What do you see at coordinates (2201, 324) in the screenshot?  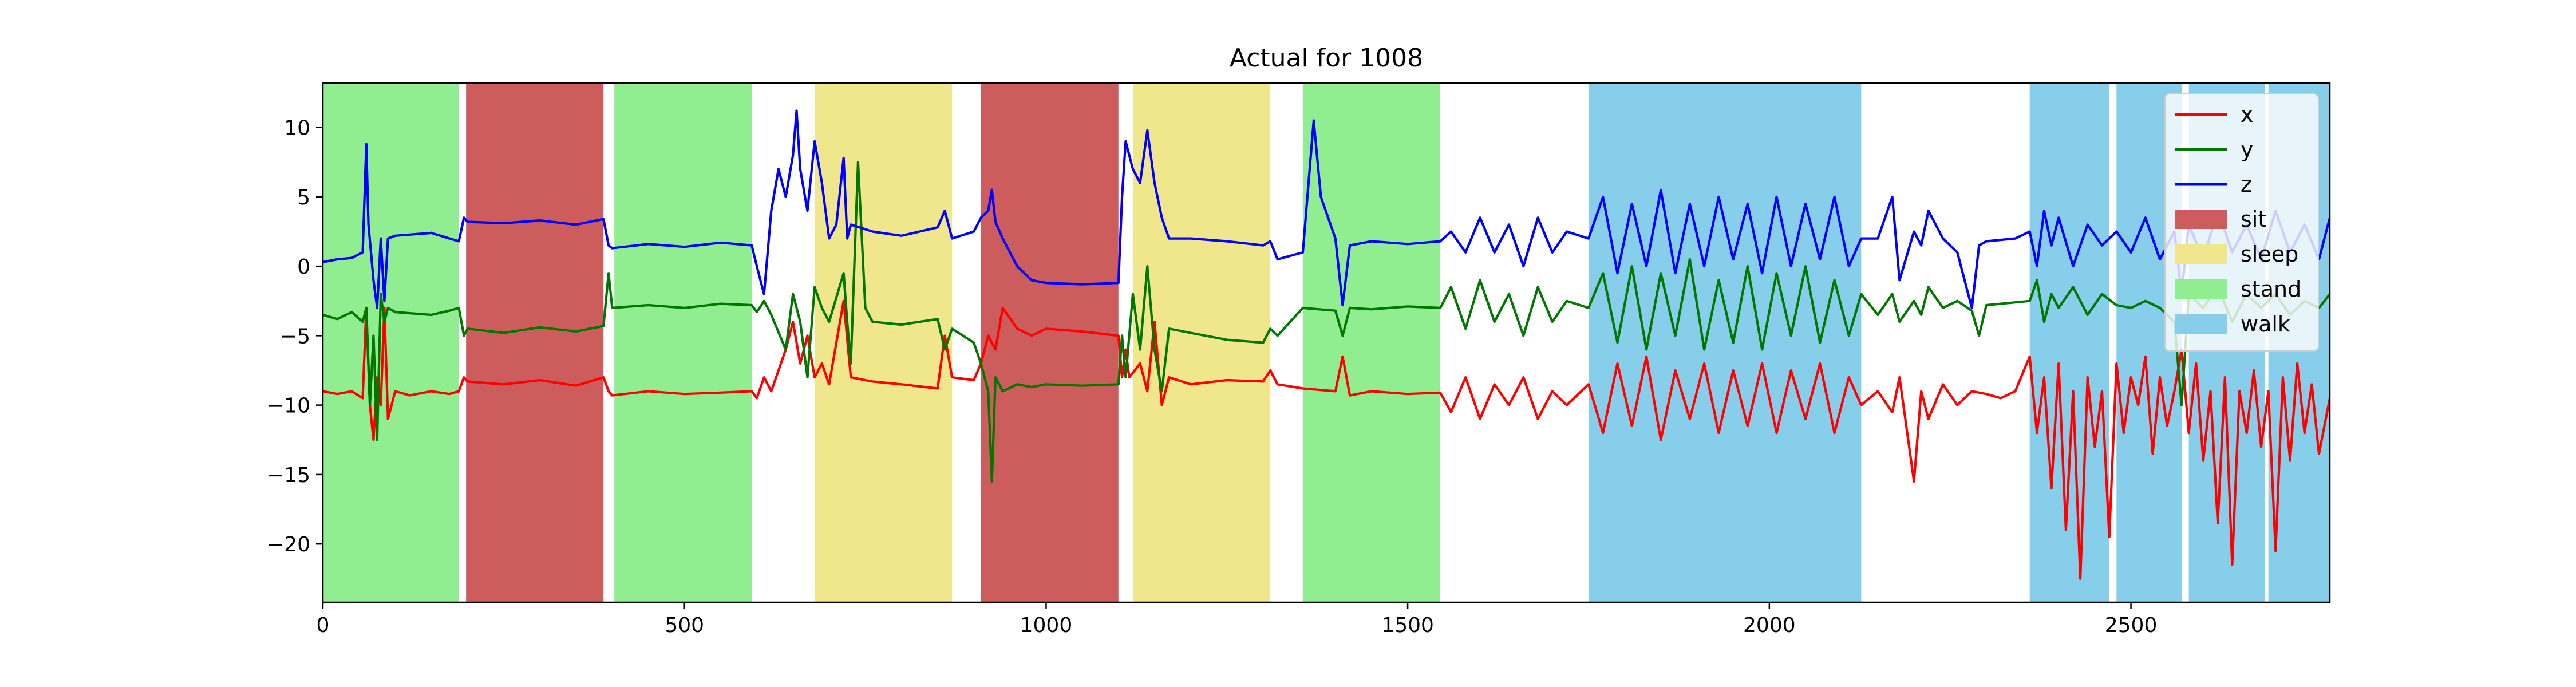 I see `legend-swatch-walk` at bounding box center [2201, 324].